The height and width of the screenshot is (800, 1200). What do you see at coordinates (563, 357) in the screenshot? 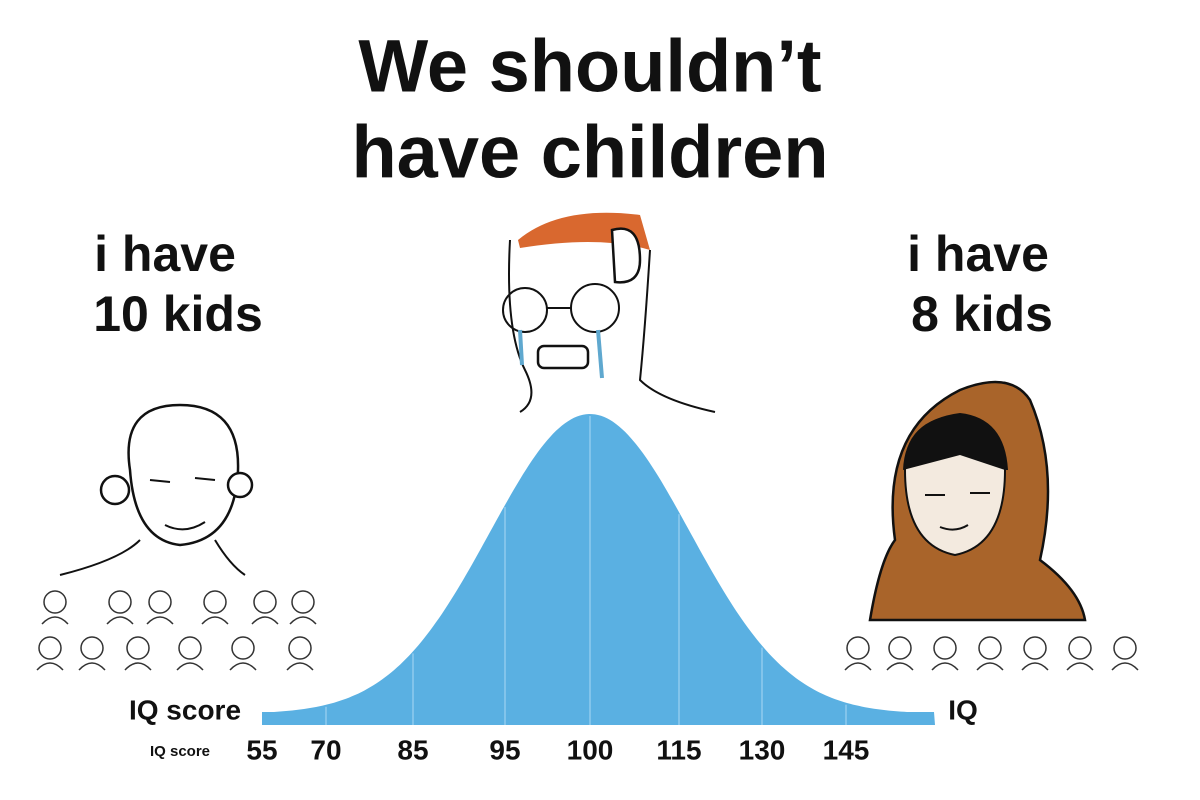
I see `teeth` at bounding box center [563, 357].